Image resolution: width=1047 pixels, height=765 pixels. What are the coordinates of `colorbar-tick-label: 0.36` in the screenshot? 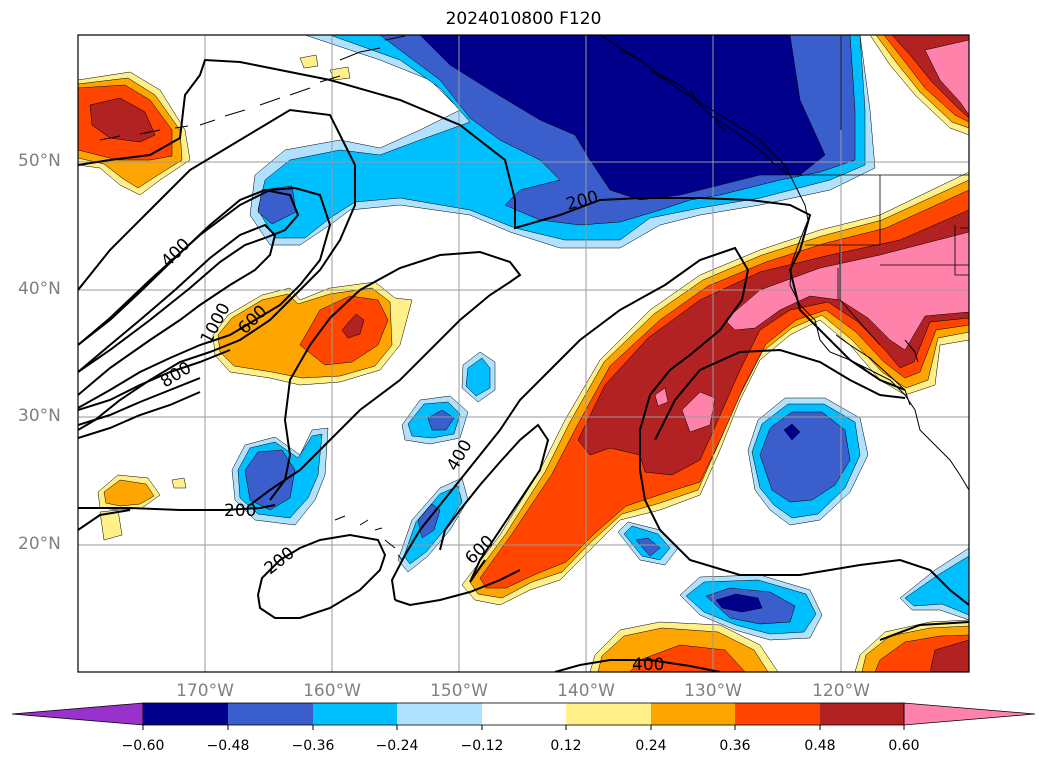 It's located at (735, 746).